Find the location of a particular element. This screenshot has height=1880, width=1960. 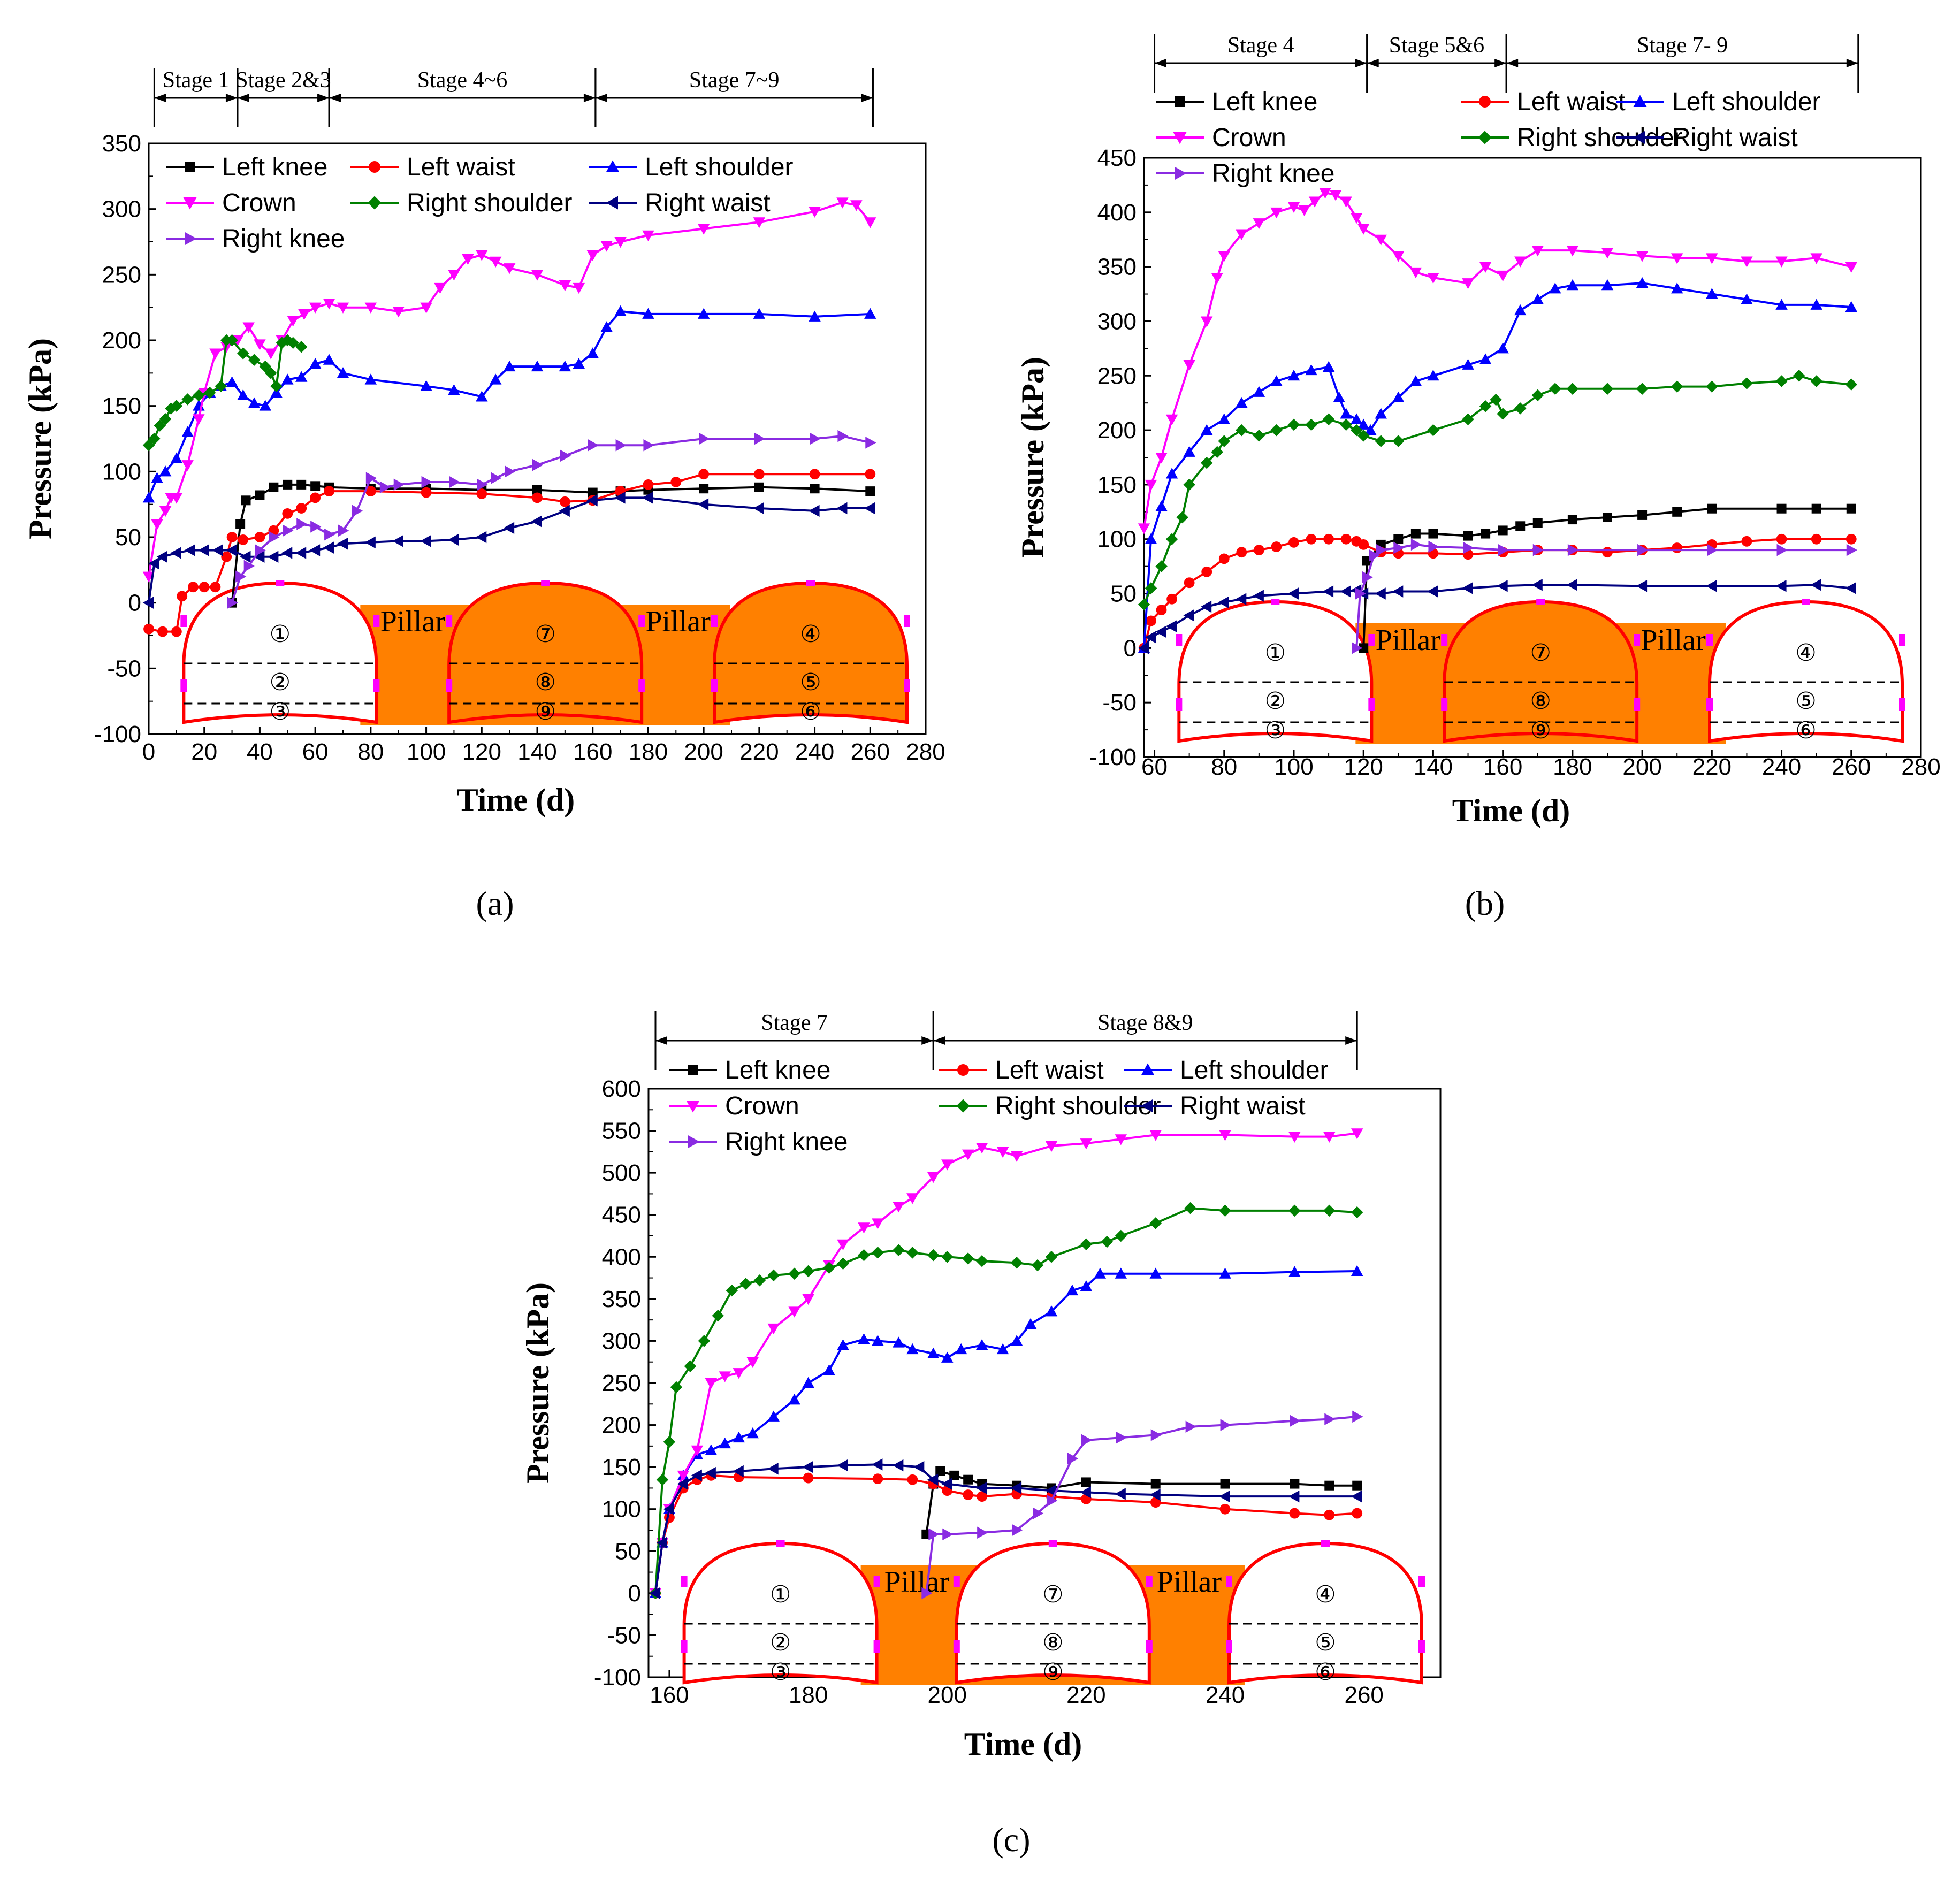

x-tick-label: 40 is located at coordinates (260, 752).